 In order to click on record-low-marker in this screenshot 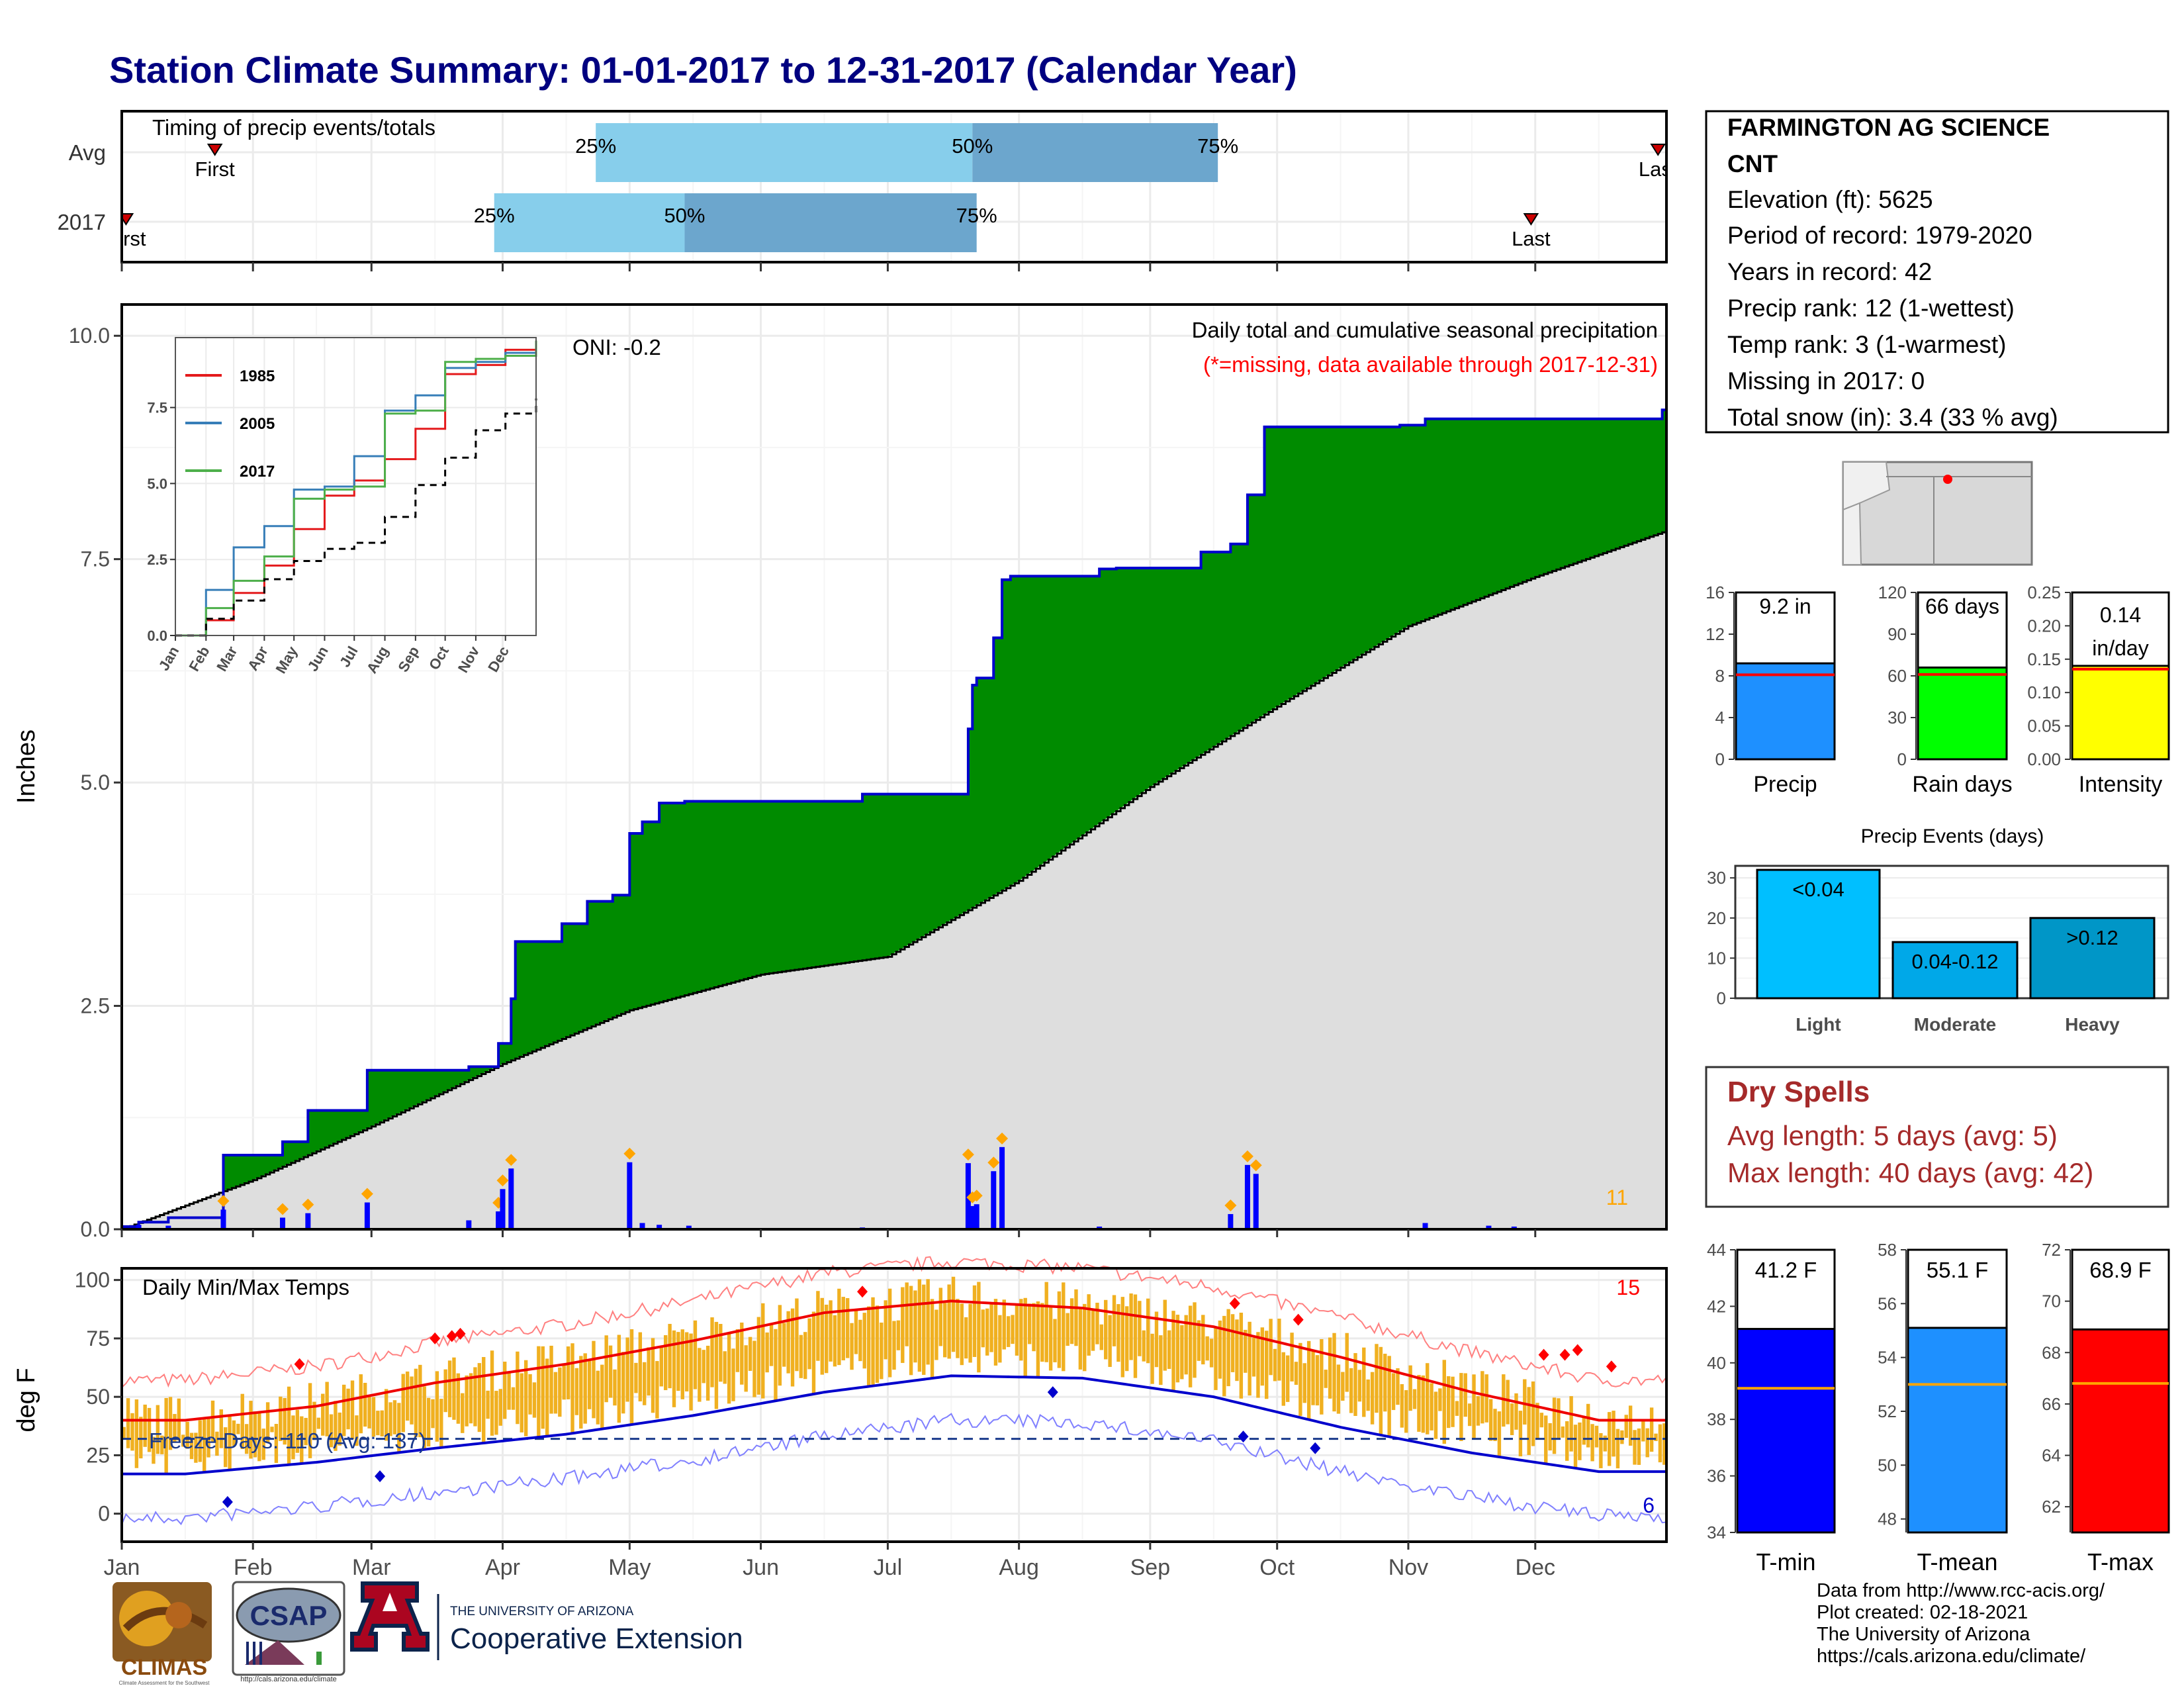, I will do `click(380, 1477)`.